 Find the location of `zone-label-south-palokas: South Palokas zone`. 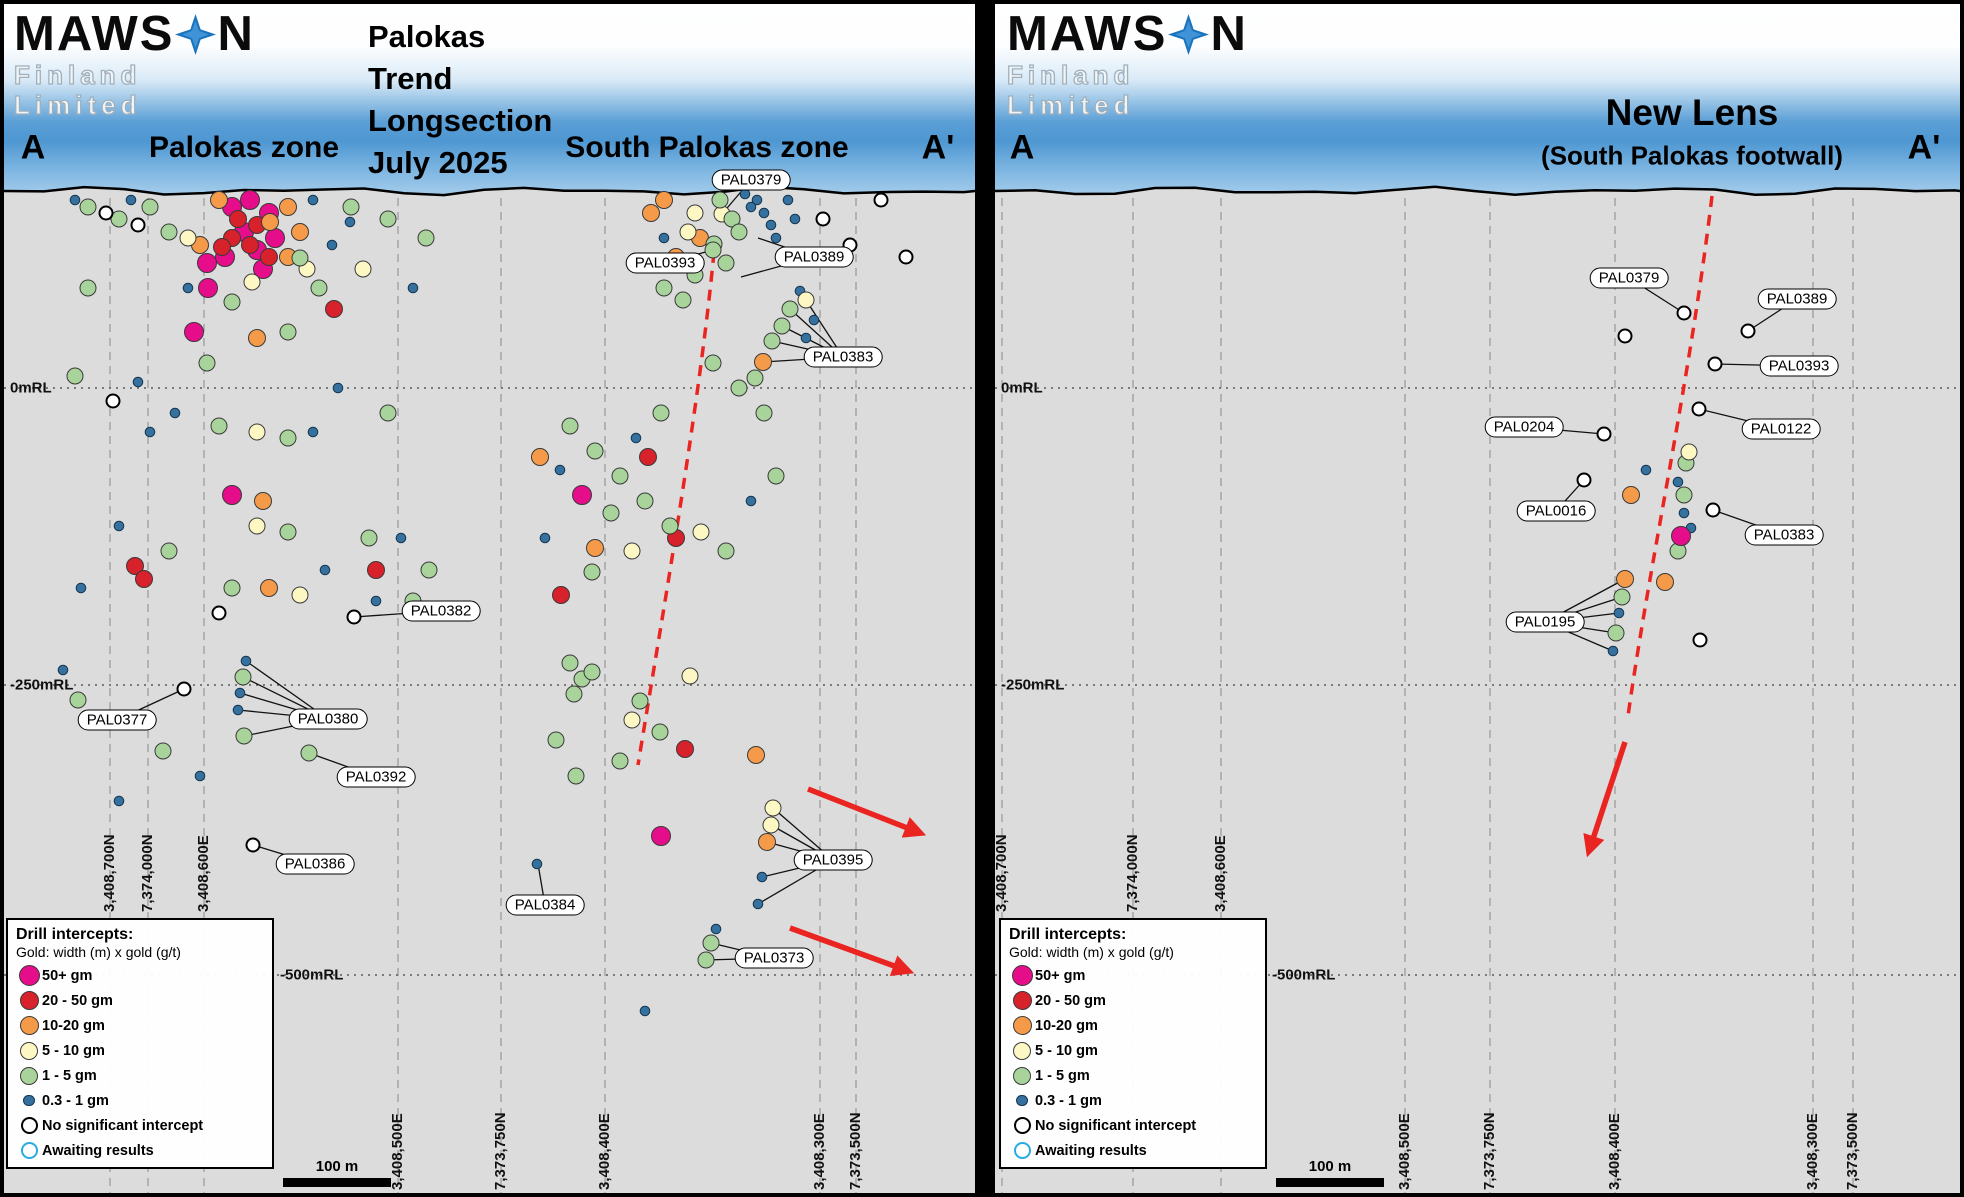

zone-label-south-palokas: South Palokas zone is located at coordinates (707, 147).